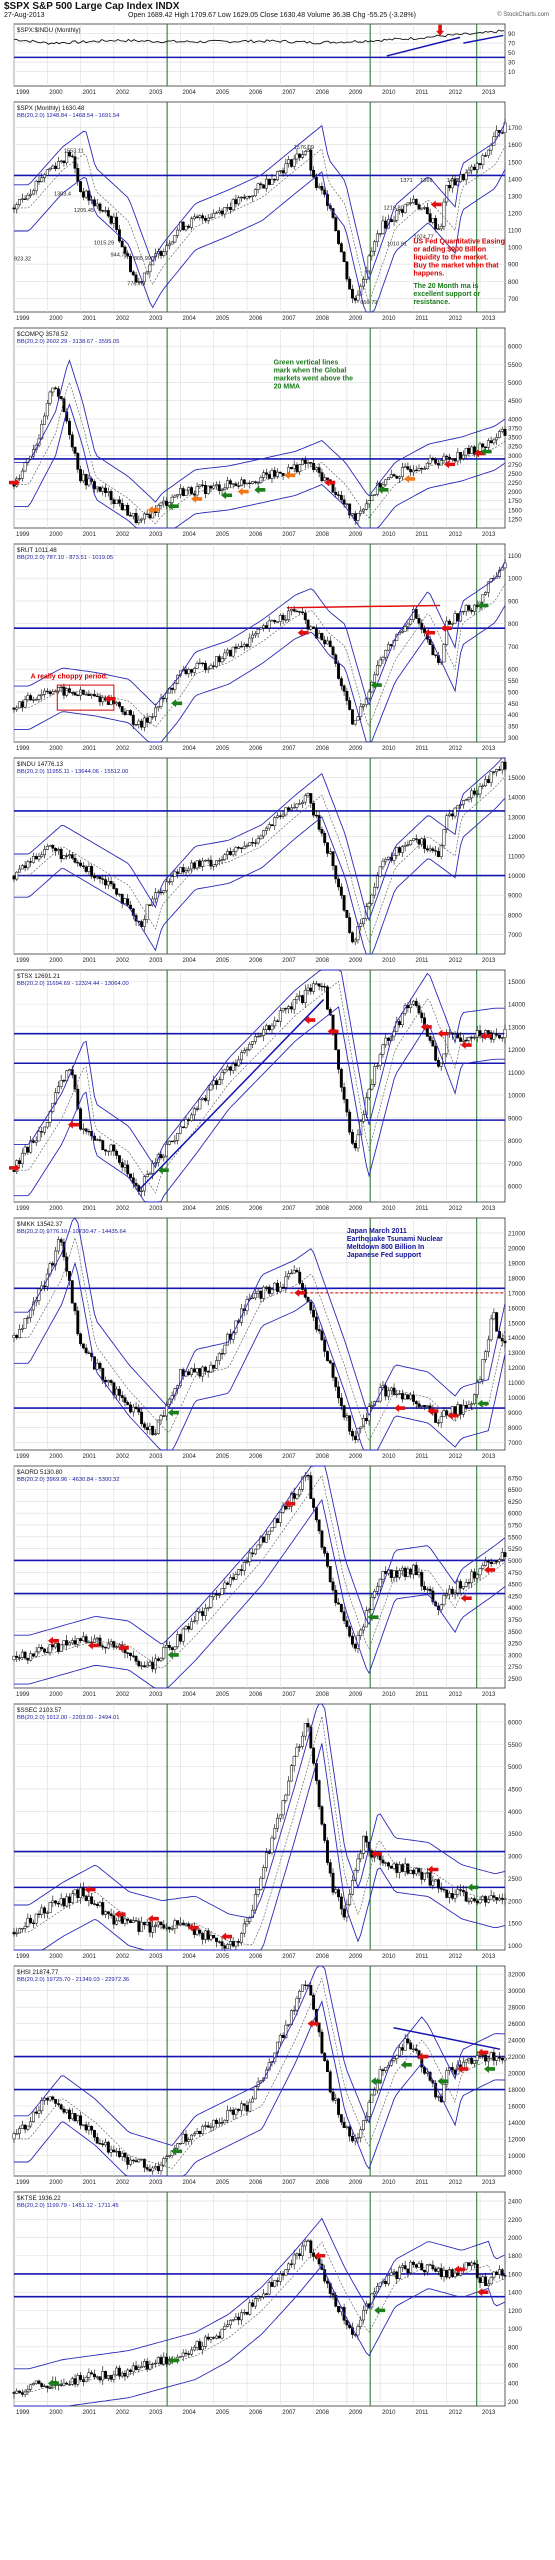  Describe the element at coordinates (223, 1457) in the screenshot. I see `x-tick-label: 2005` at that location.